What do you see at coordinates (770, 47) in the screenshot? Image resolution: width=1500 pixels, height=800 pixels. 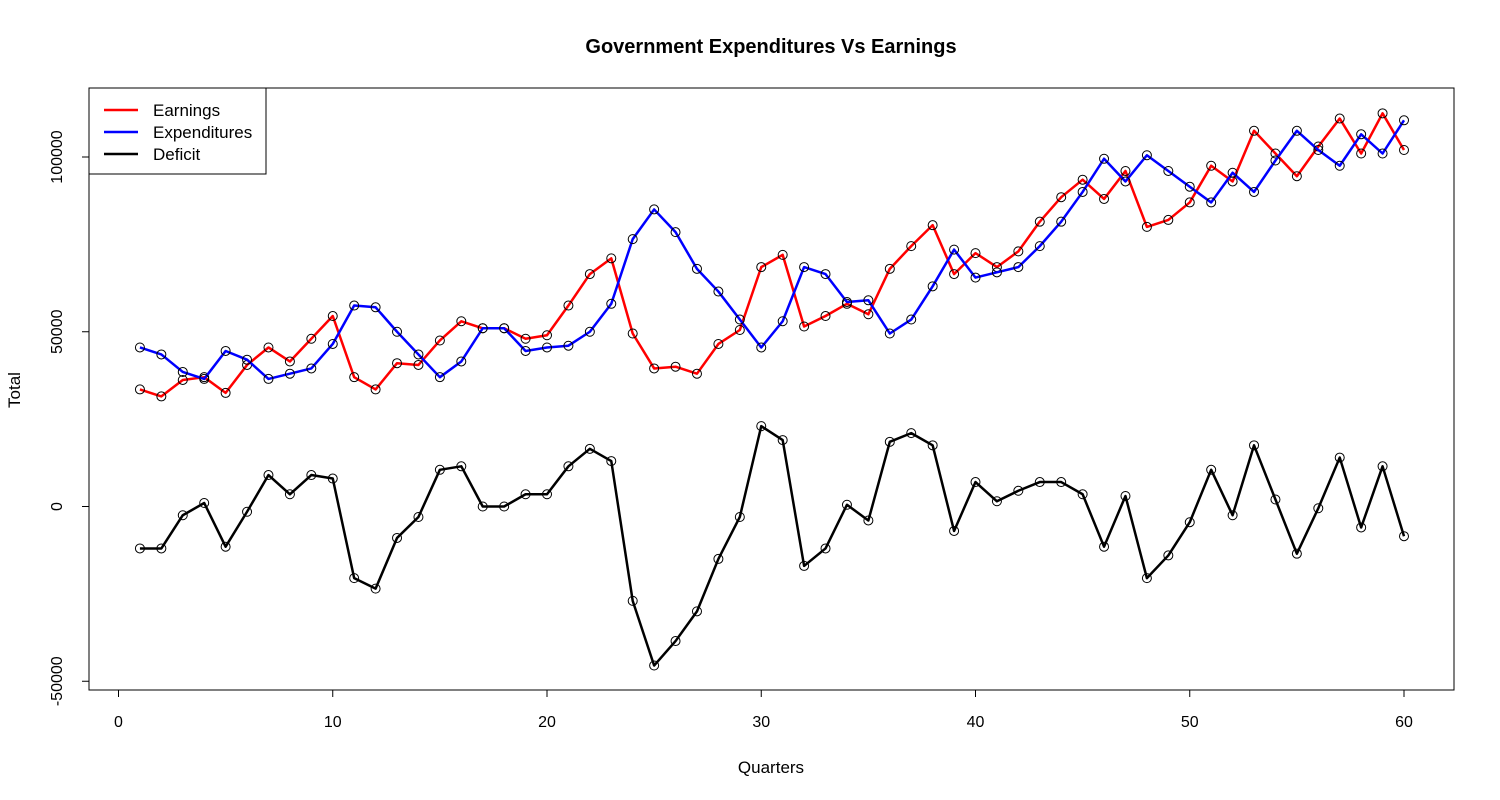 I see `chart-title: Government Expenditures Vs Earnings` at bounding box center [770, 47].